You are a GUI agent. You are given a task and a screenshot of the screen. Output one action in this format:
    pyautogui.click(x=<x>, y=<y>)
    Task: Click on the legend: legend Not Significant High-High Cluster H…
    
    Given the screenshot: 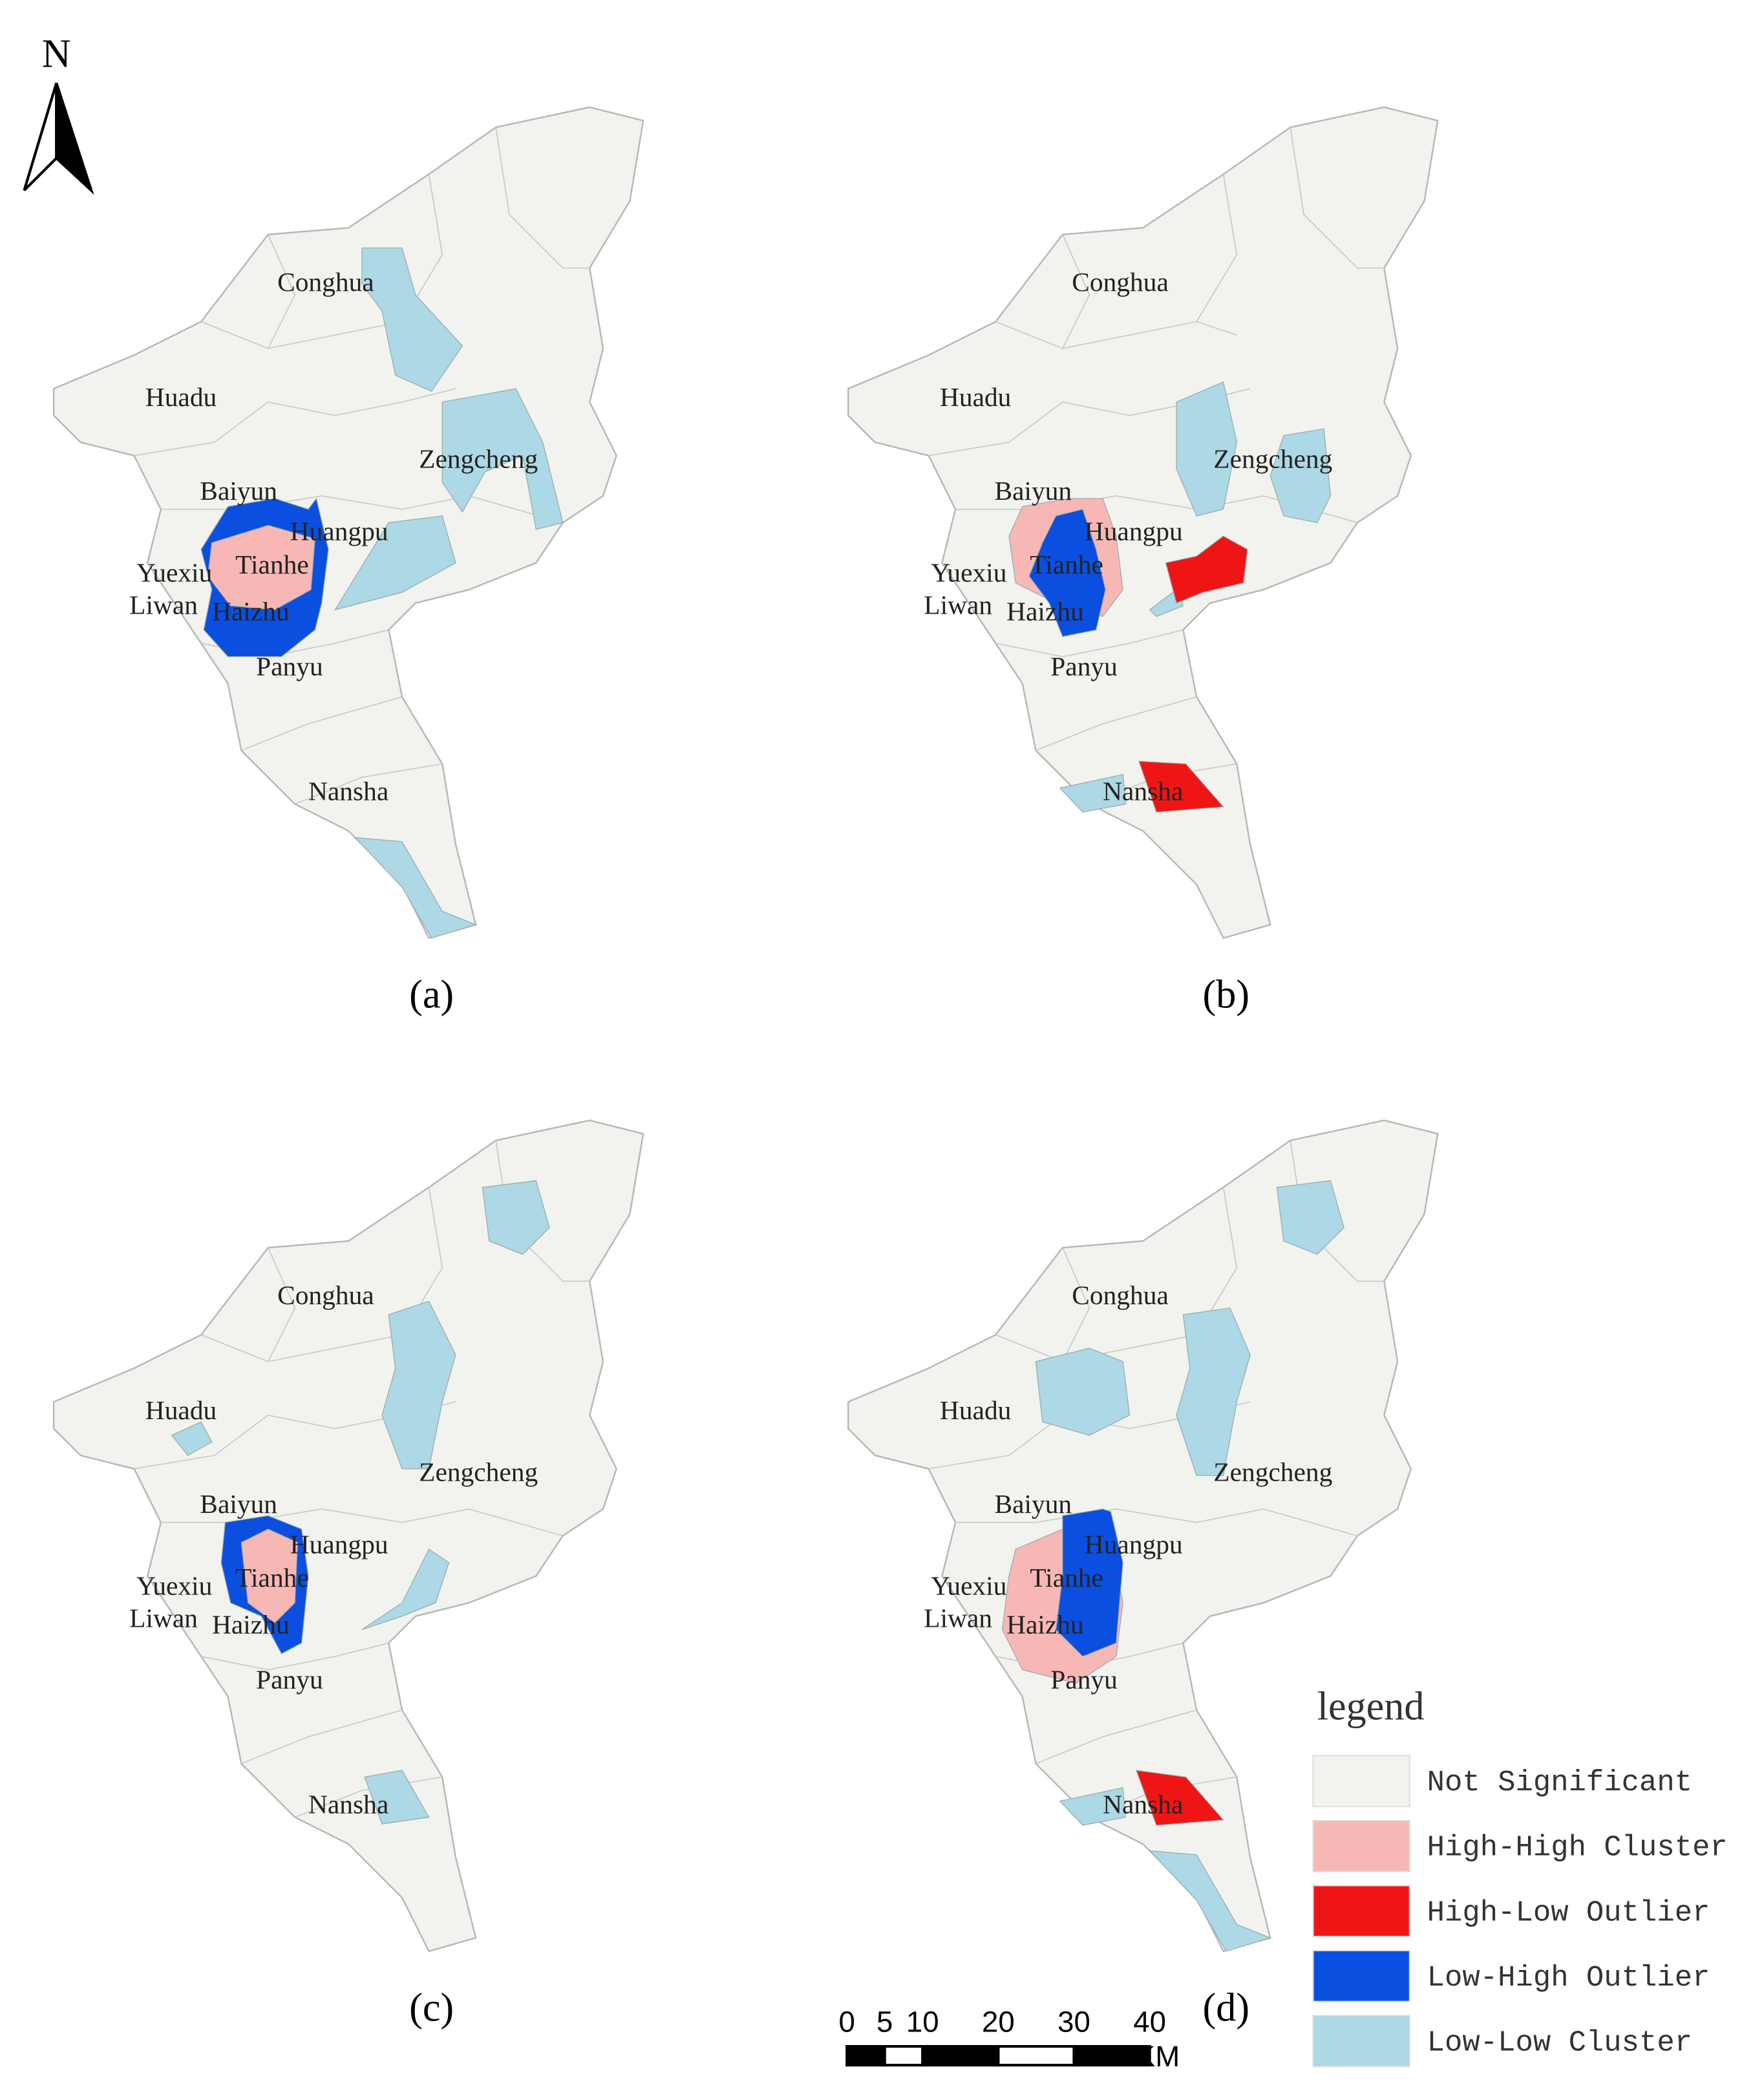 What is the action you would take?
    pyautogui.click(x=1520, y=1876)
    